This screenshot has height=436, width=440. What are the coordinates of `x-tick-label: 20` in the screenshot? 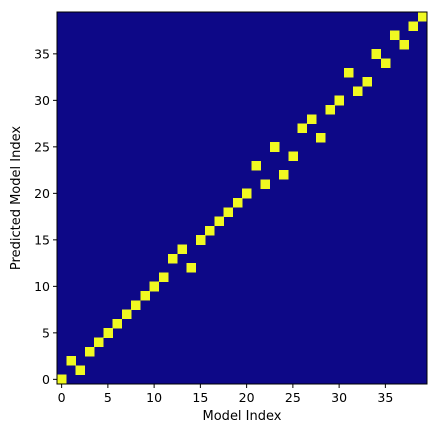 It's located at (247, 397).